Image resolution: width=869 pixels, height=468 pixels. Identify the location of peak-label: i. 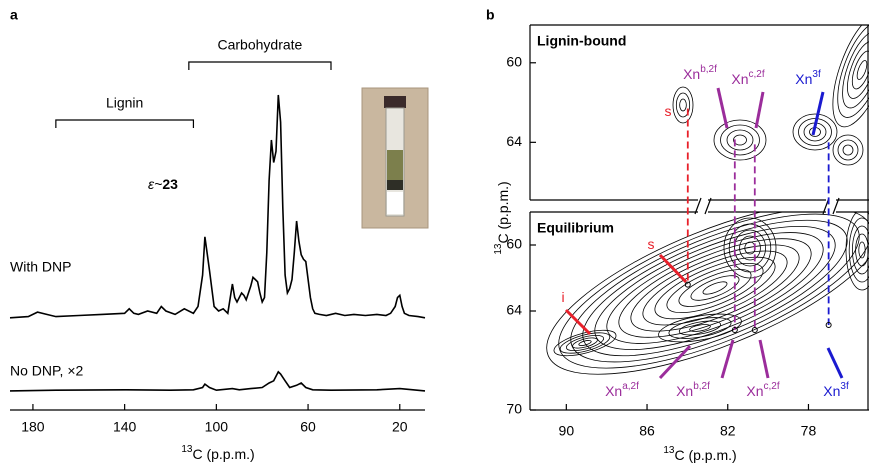
(562, 297).